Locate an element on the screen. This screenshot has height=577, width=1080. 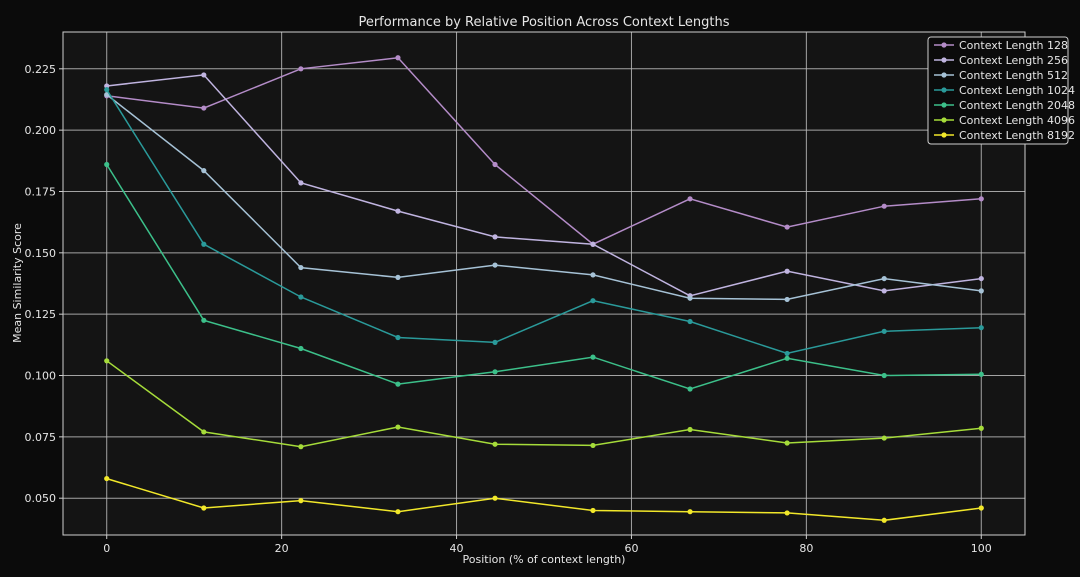
y-tick-label: 0.150 is located at coordinates (41, 253).